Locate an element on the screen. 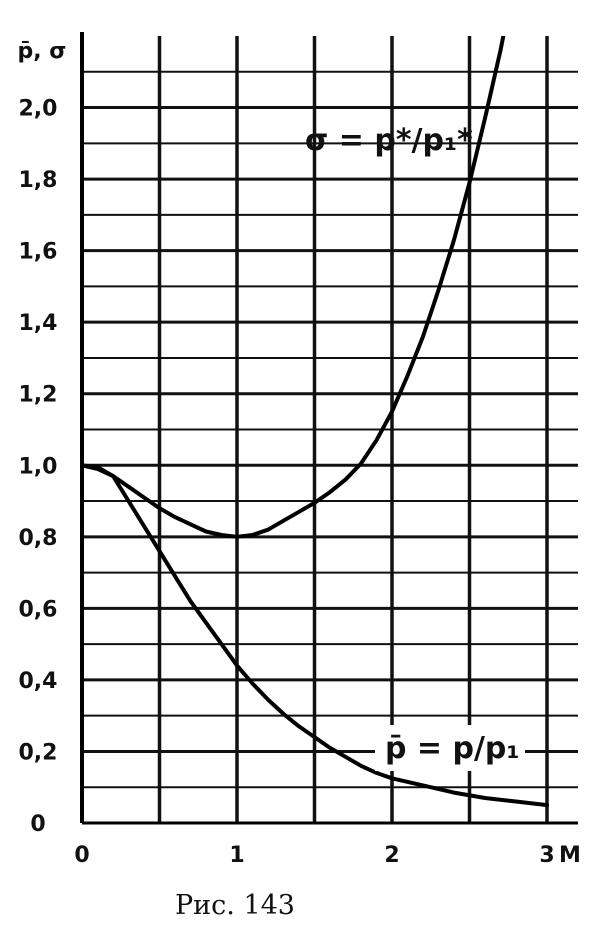 This screenshot has width=615, height=938. y-axis-label: p̄, σ is located at coordinates (42, 51).